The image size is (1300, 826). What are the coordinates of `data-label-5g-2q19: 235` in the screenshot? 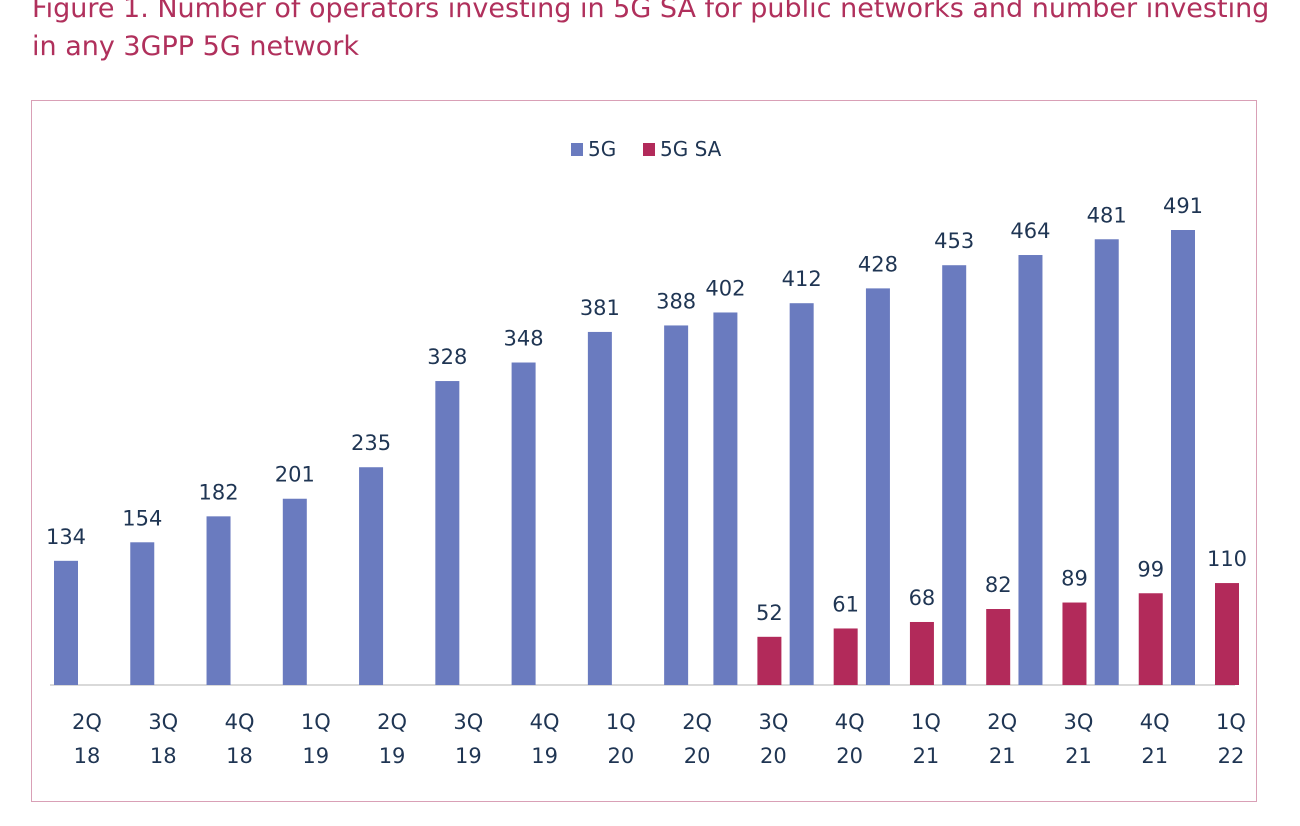 It's located at (371, 443).